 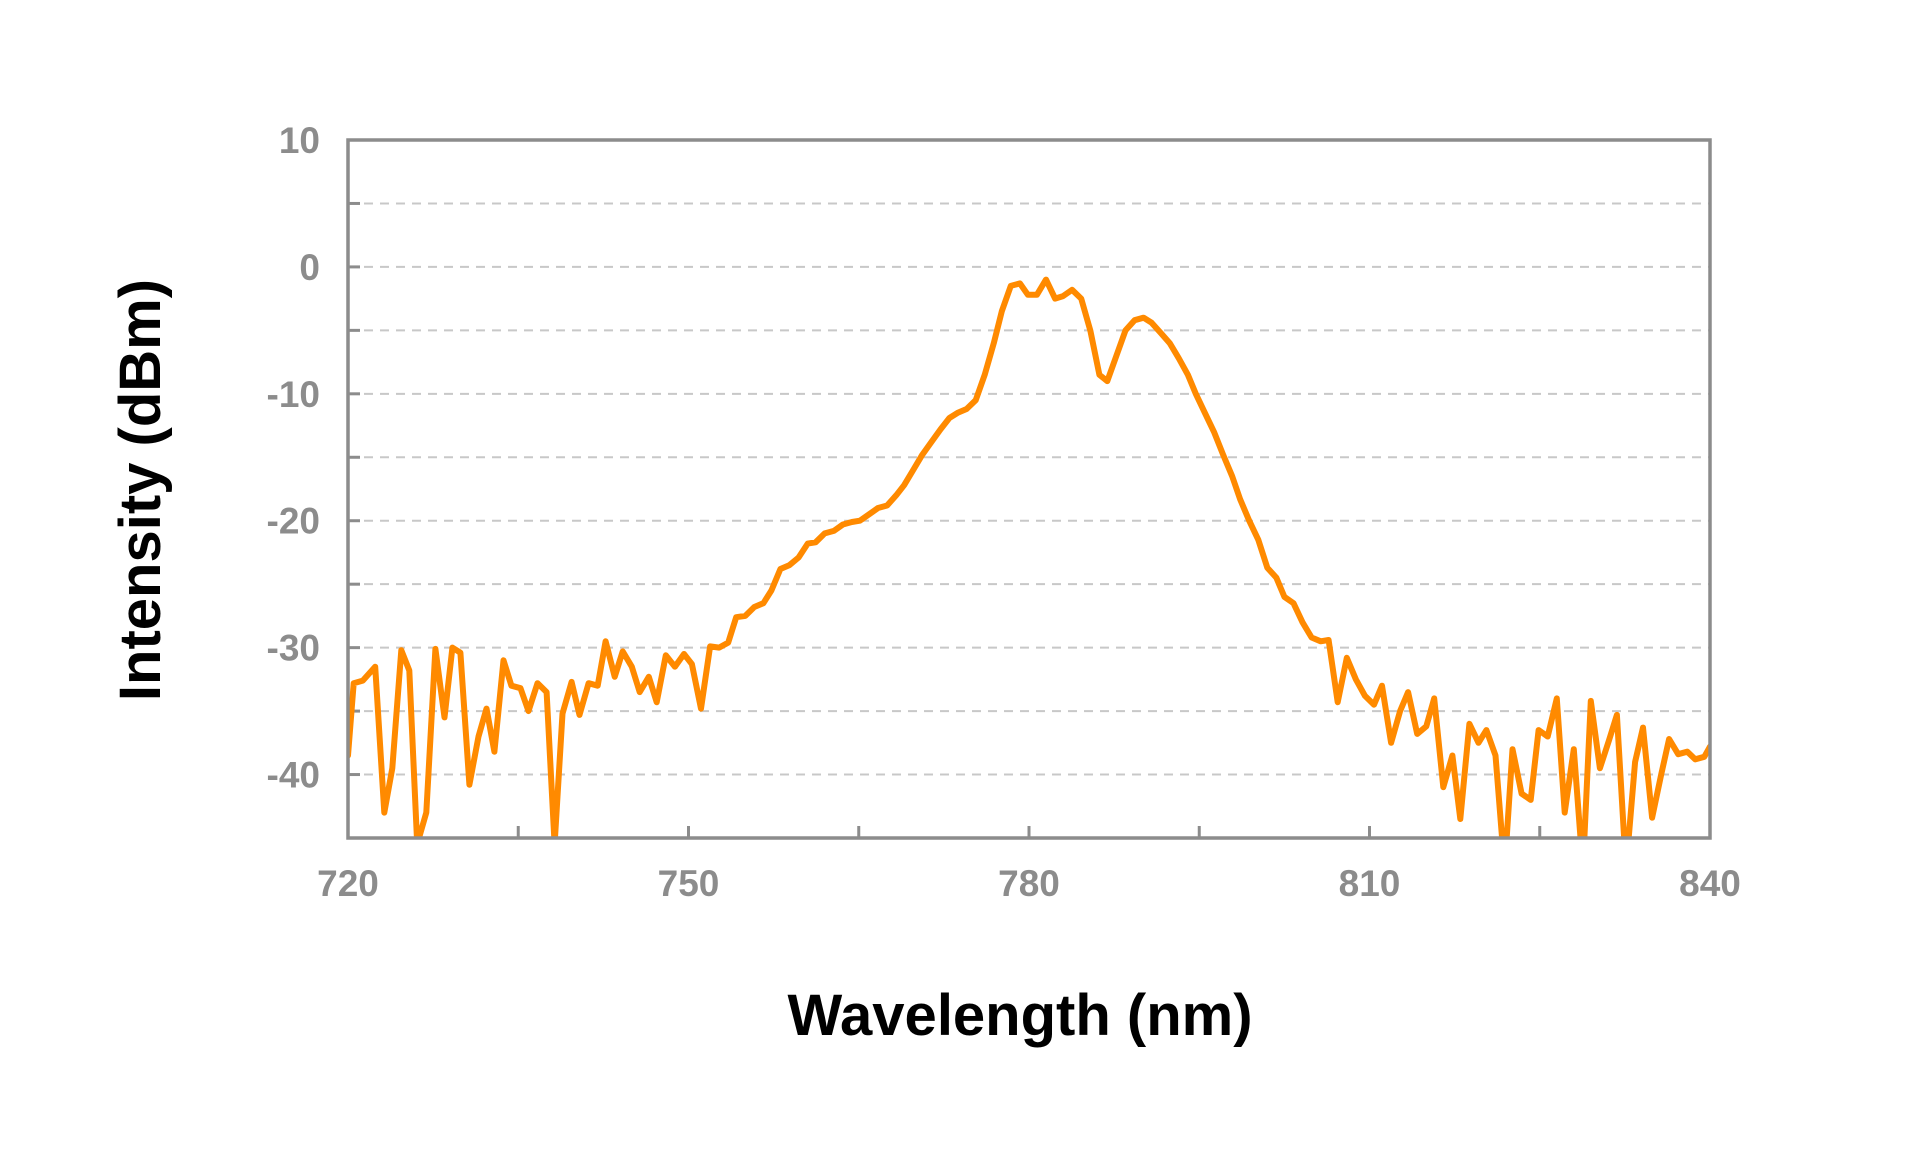 I want to click on y-tick-label: -10, so click(x=293, y=394).